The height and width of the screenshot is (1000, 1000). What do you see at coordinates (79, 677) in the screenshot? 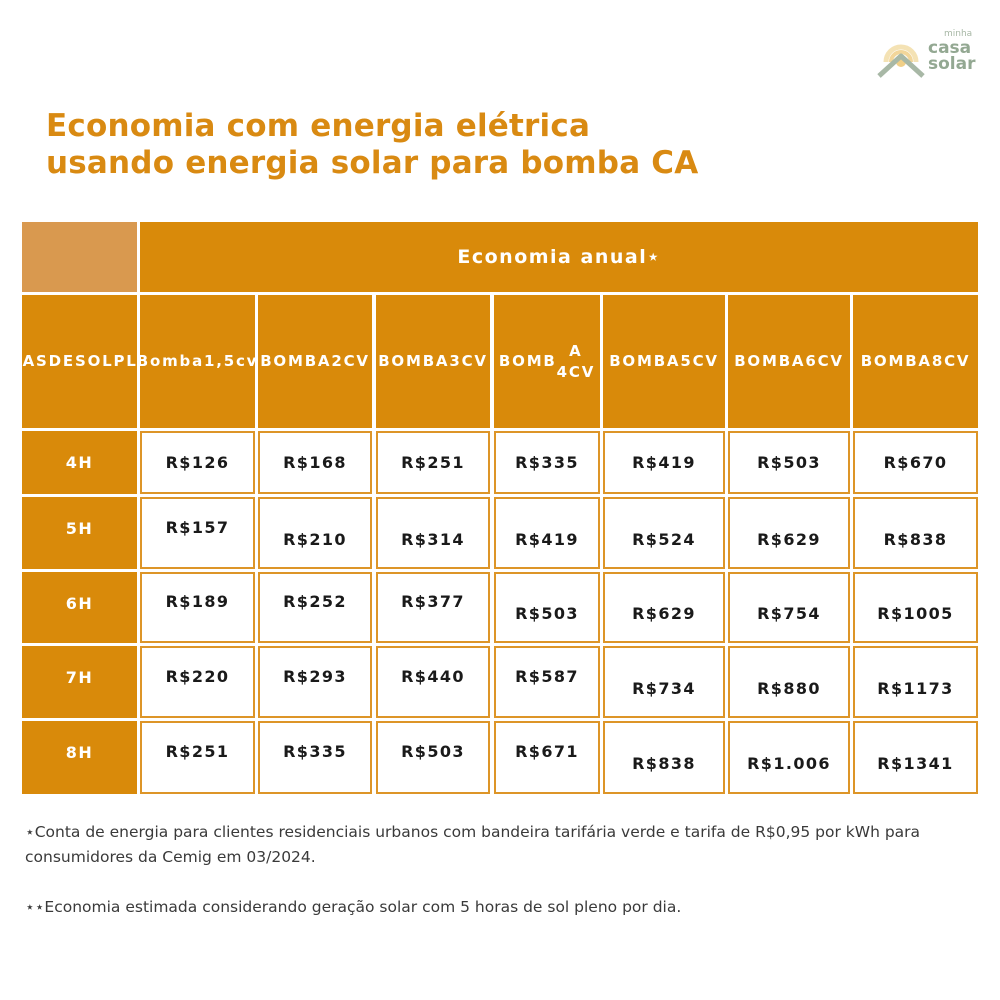
I see `row-label-text: 7H` at bounding box center [79, 677].